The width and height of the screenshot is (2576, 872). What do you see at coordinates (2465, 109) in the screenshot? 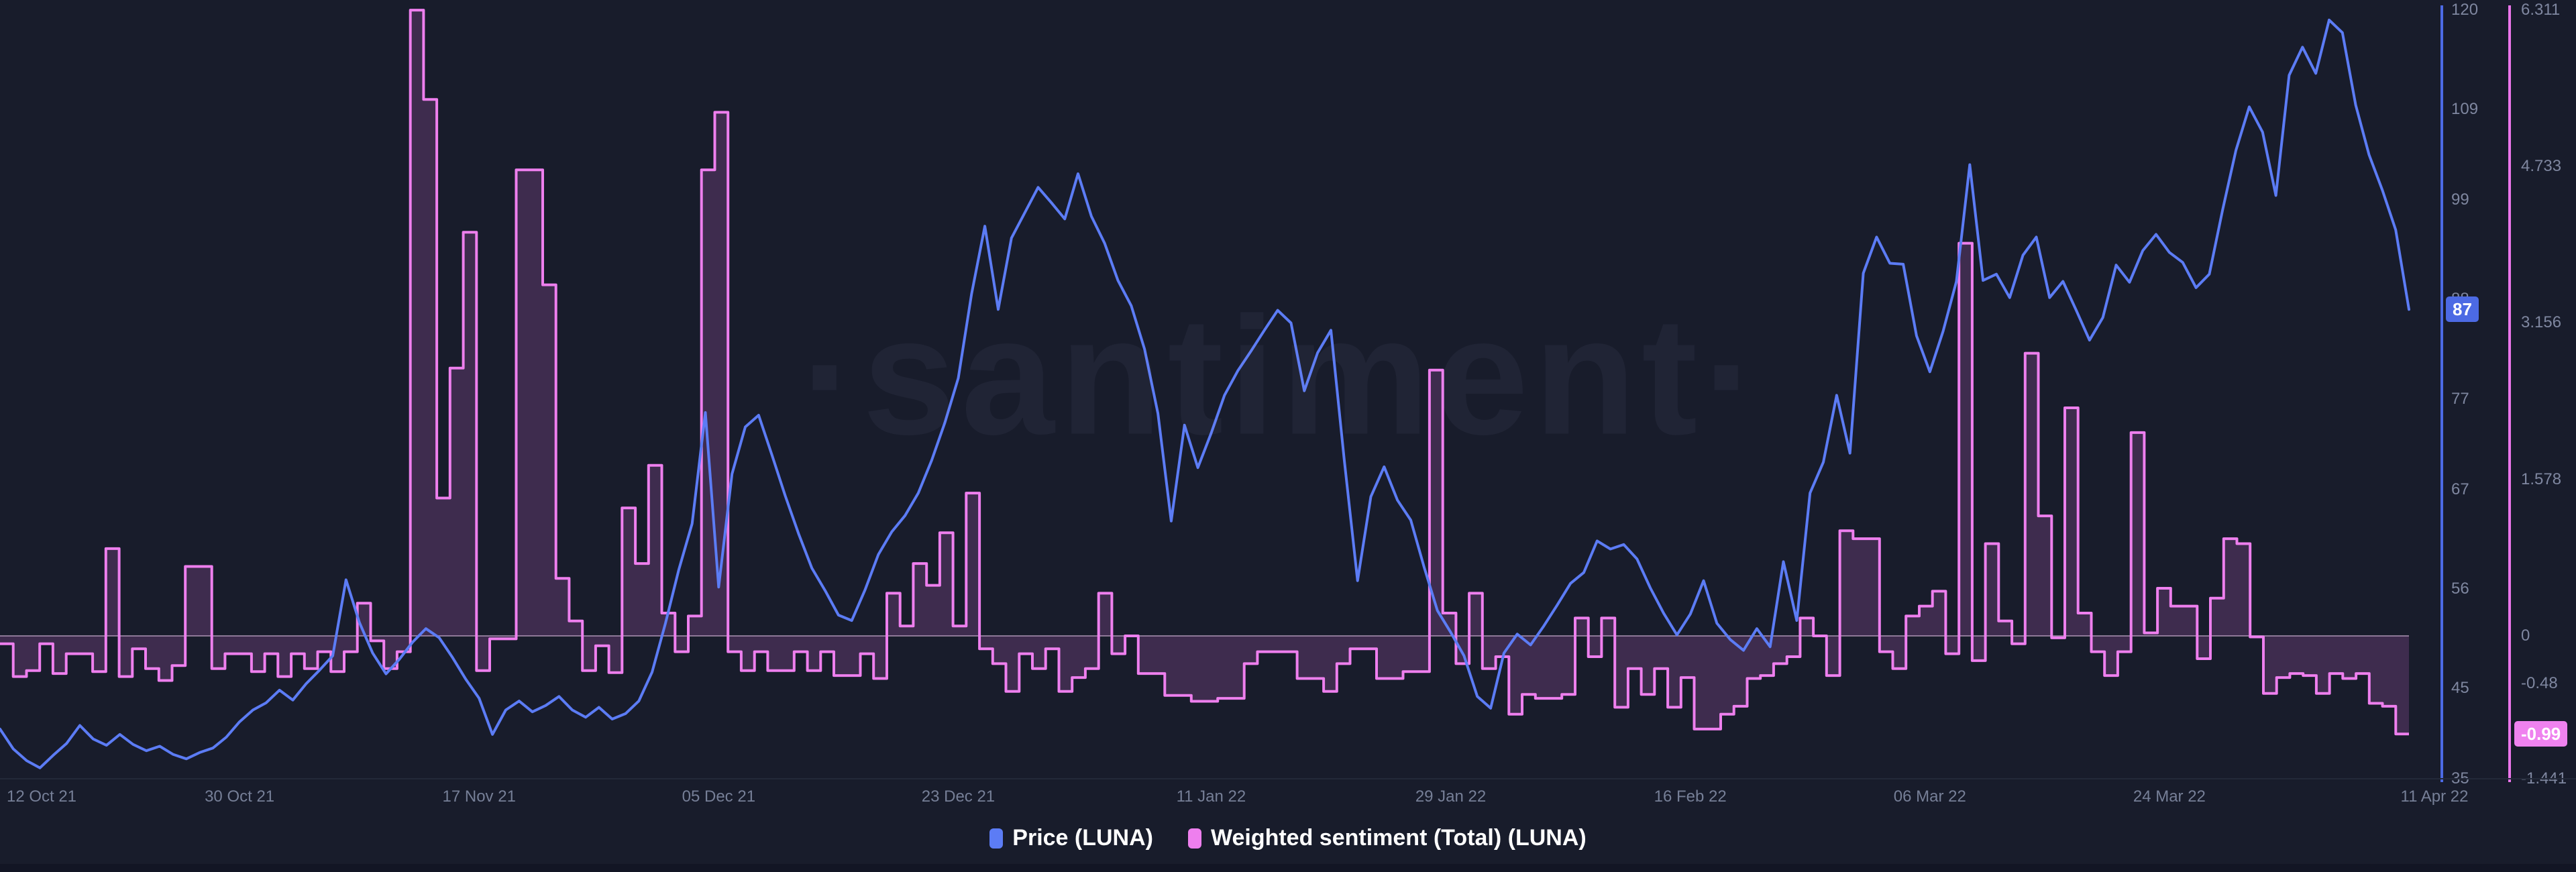
I see `price-tick-label: 109` at bounding box center [2465, 109].